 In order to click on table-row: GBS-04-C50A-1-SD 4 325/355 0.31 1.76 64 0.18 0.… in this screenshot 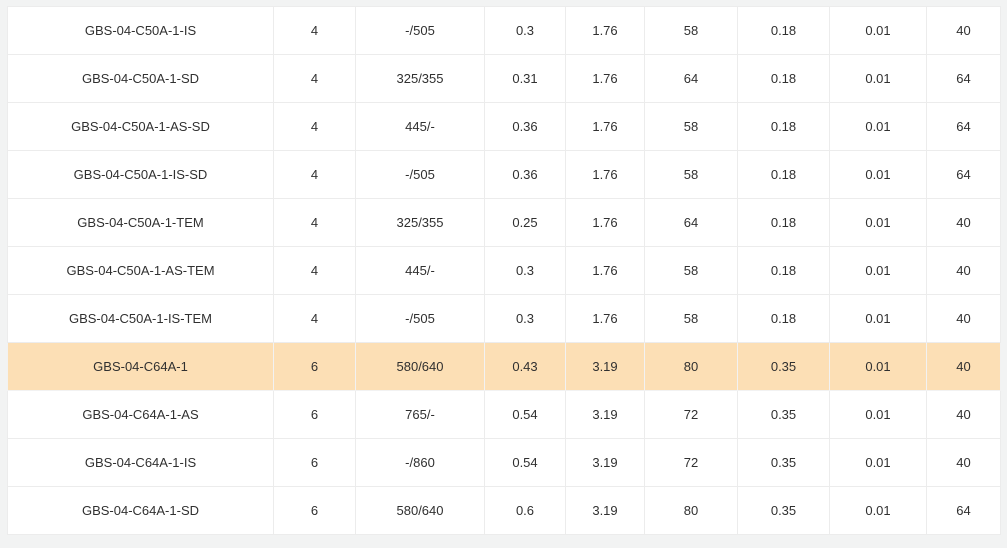, I will do `click(504, 78)`.